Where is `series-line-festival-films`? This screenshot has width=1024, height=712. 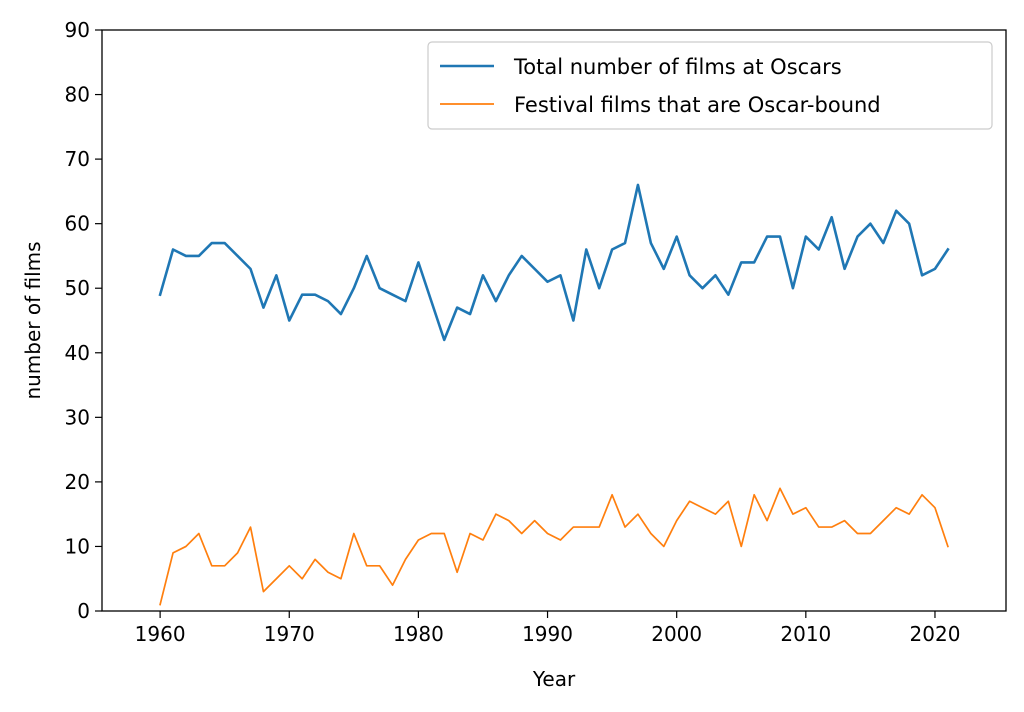
series-line-festival-films is located at coordinates (554, 546).